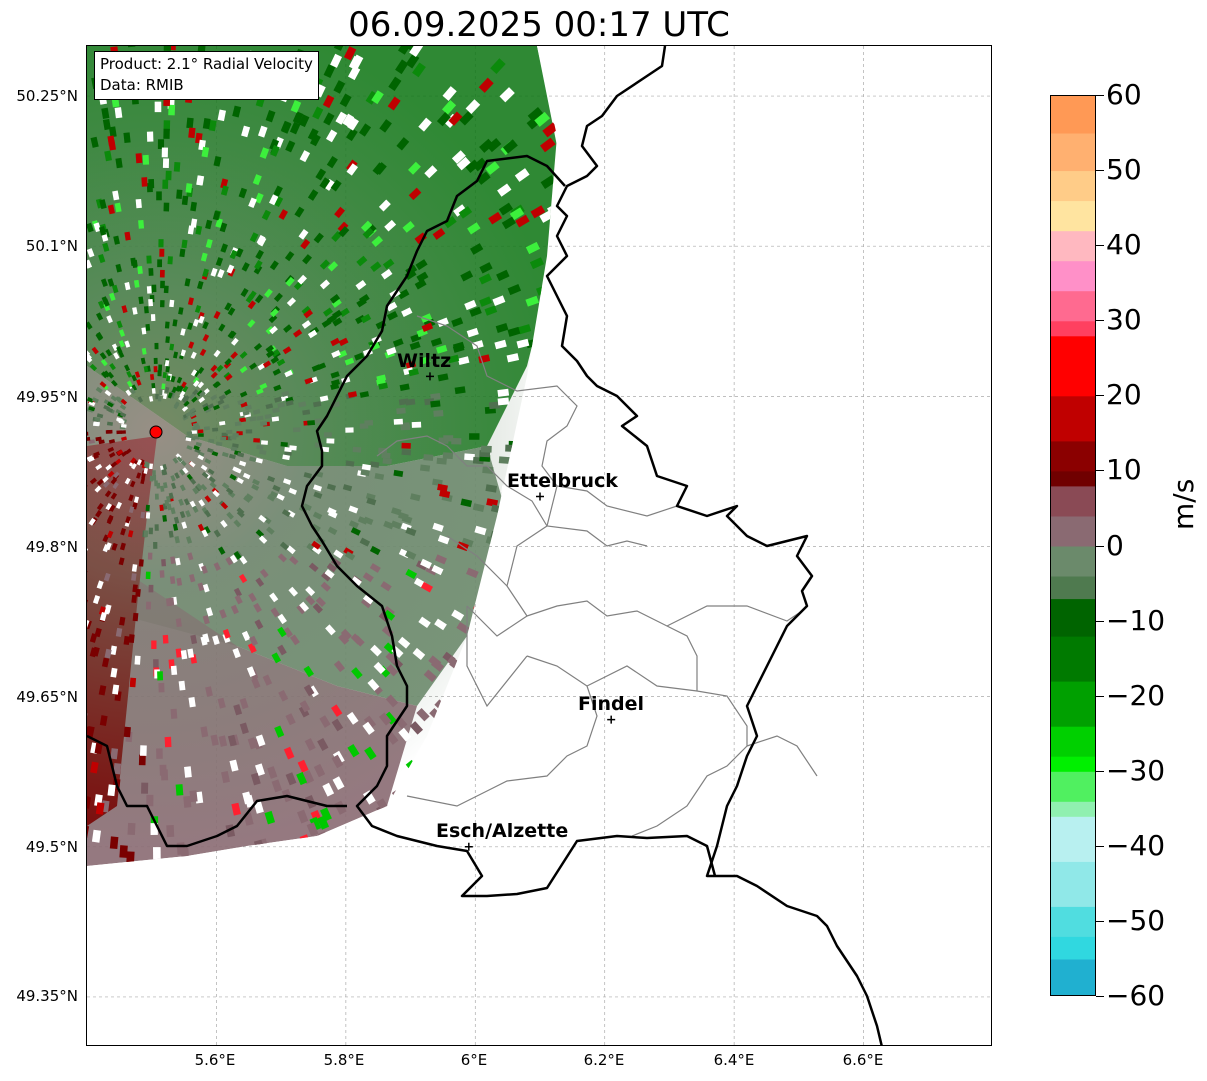  Describe the element at coordinates (1136, 620) in the screenshot. I see `colorbar-tick-label: −10` at that location.